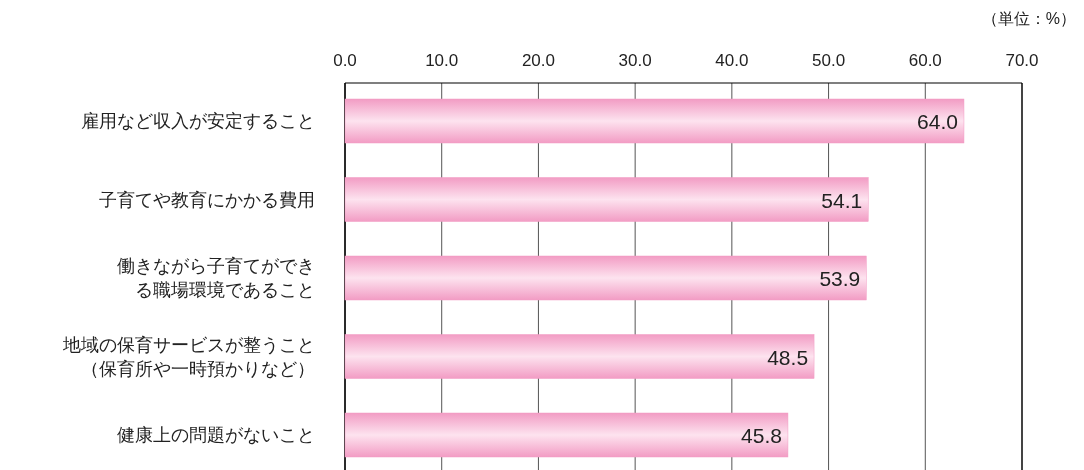  What do you see at coordinates (216, 278) in the screenshot?
I see `y-tick-label: 働きながら子育てができる職場環境であること` at bounding box center [216, 278].